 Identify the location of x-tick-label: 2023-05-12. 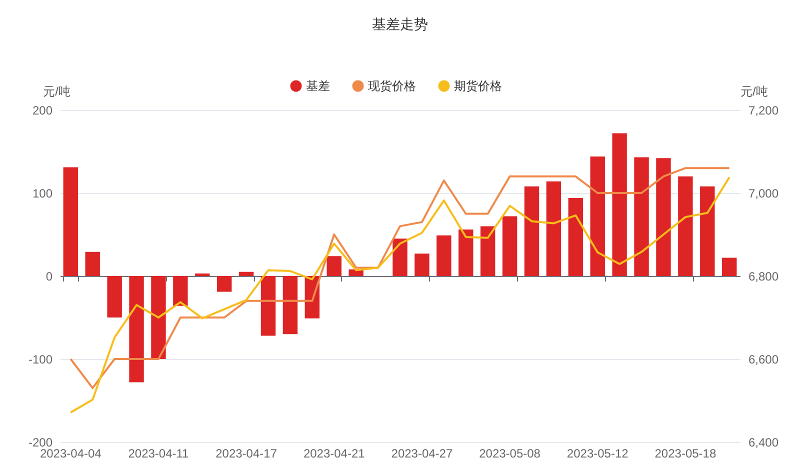
(597, 453).